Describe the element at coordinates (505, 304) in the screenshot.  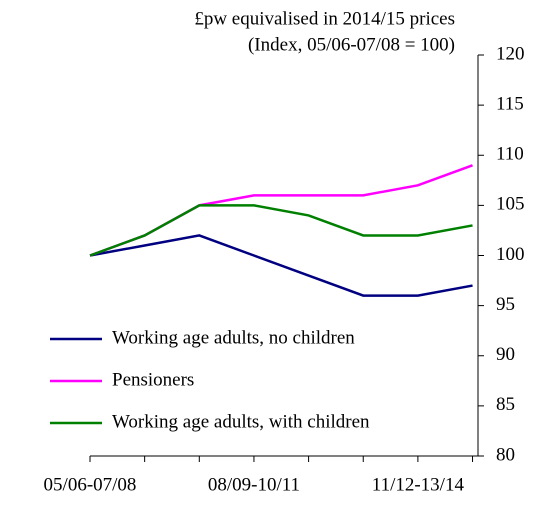
I see `y-tick-label: 95` at that location.